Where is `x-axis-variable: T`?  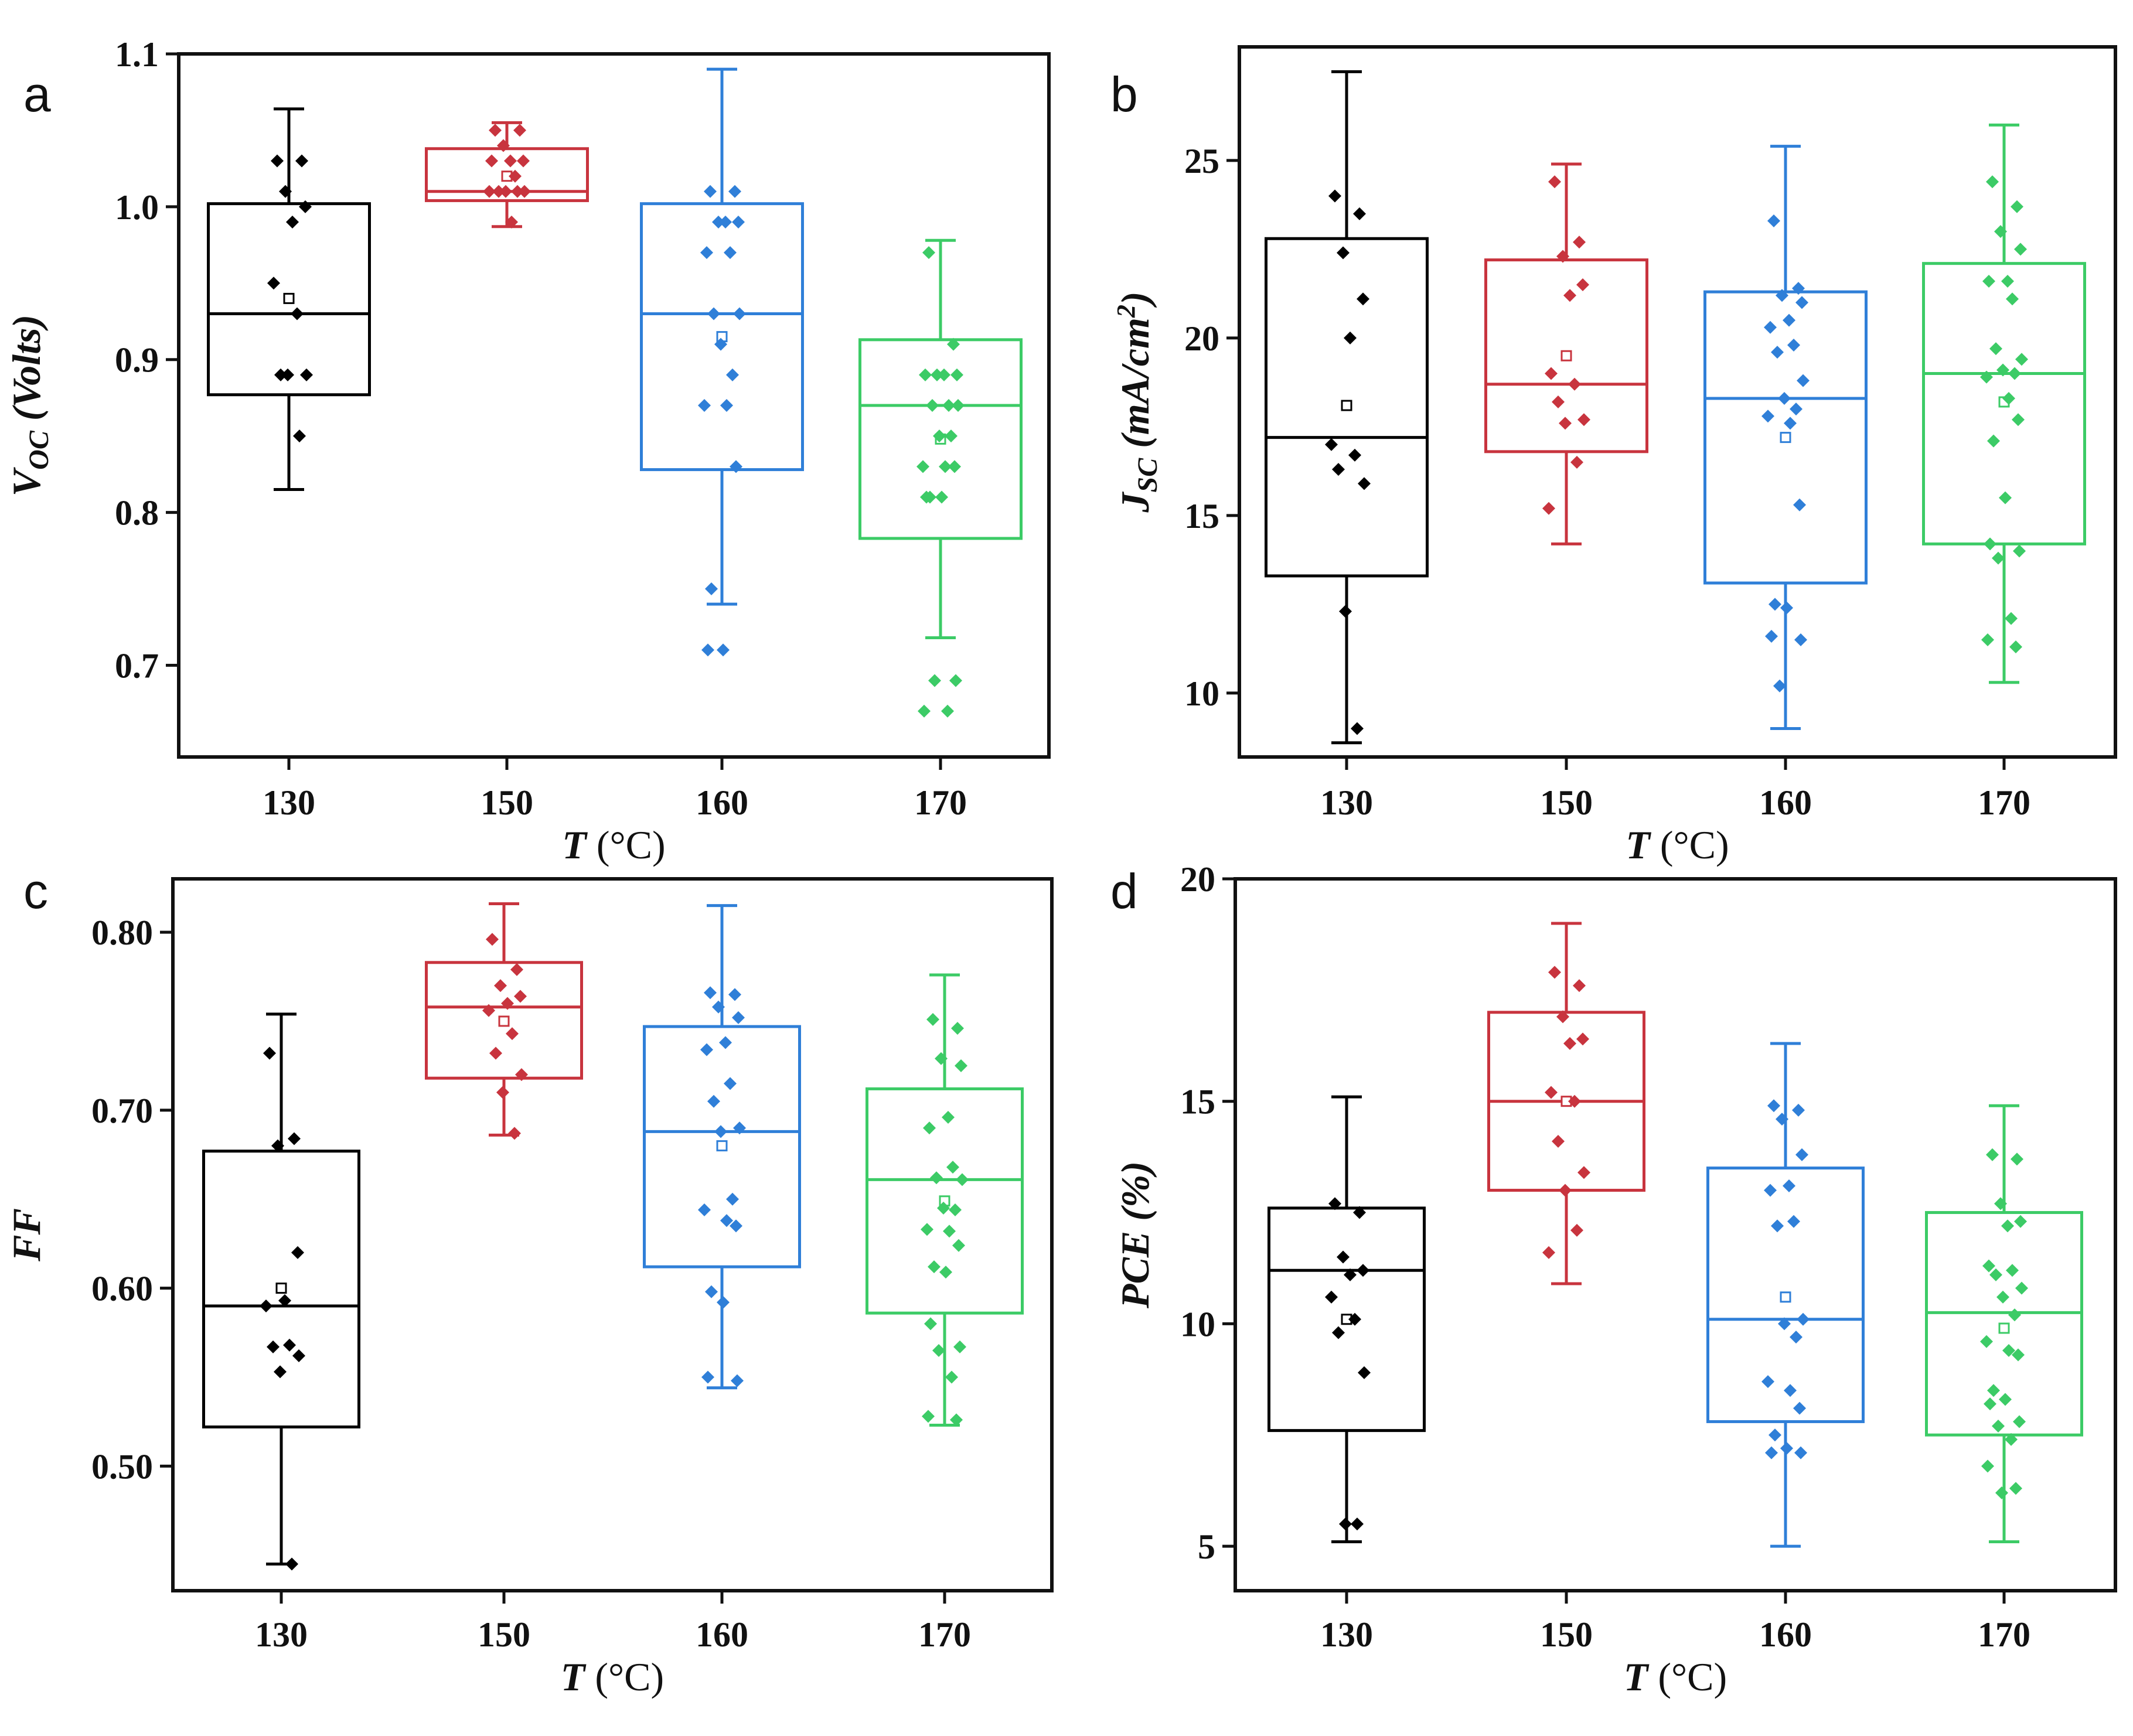
x-axis-variable: T is located at coordinates (1637, 1677).